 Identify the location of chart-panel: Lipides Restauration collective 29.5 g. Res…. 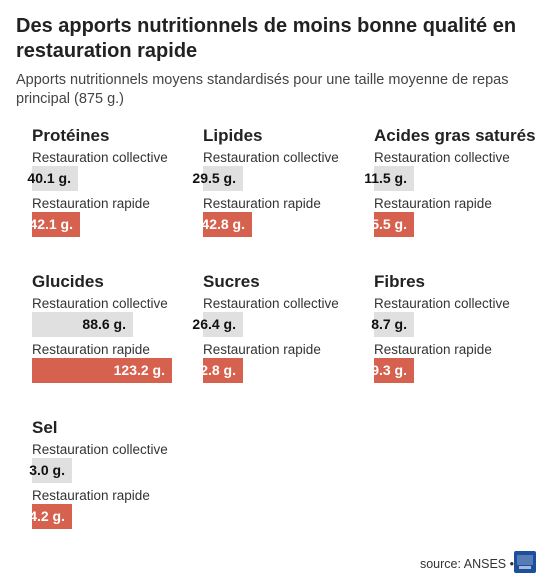
(281, 186).